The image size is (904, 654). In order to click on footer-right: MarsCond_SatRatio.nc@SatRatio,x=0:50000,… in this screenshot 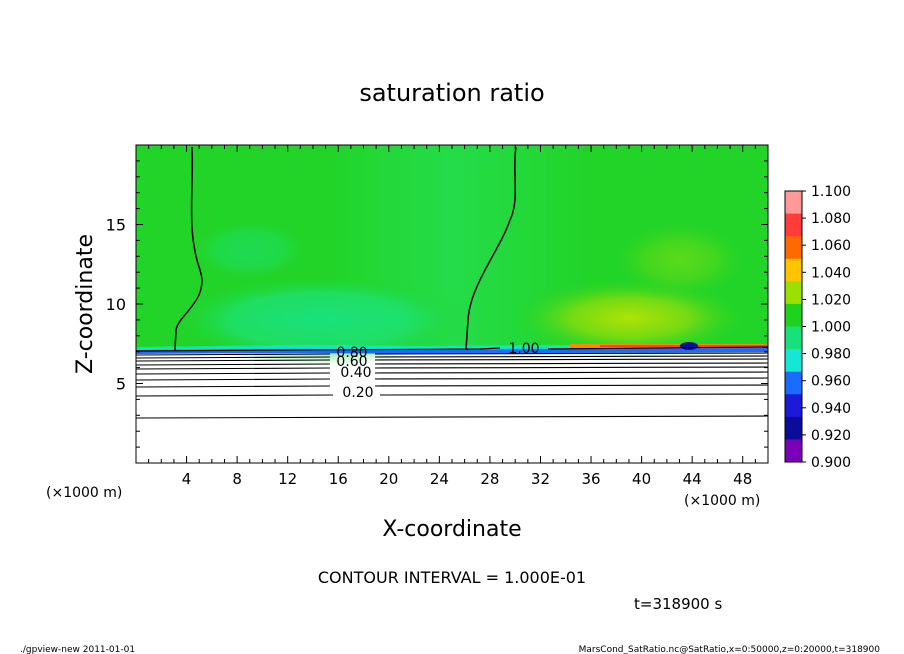, I will do `click(730, 649)`.